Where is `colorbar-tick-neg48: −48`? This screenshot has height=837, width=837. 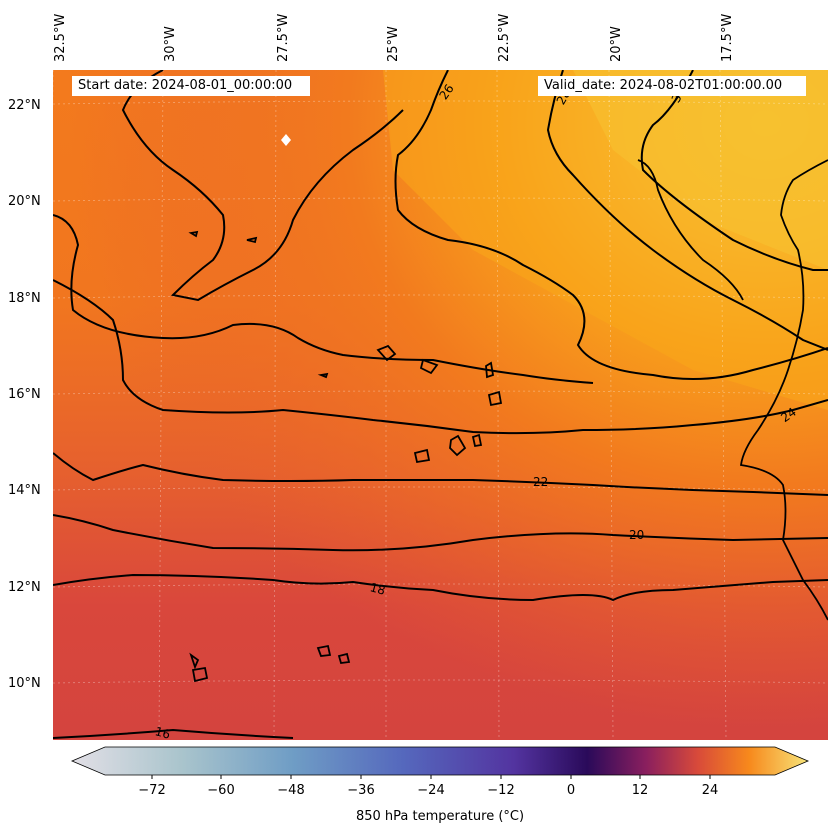
colorbar-tick-neg48: −48 is located at coordinates (291, 790).